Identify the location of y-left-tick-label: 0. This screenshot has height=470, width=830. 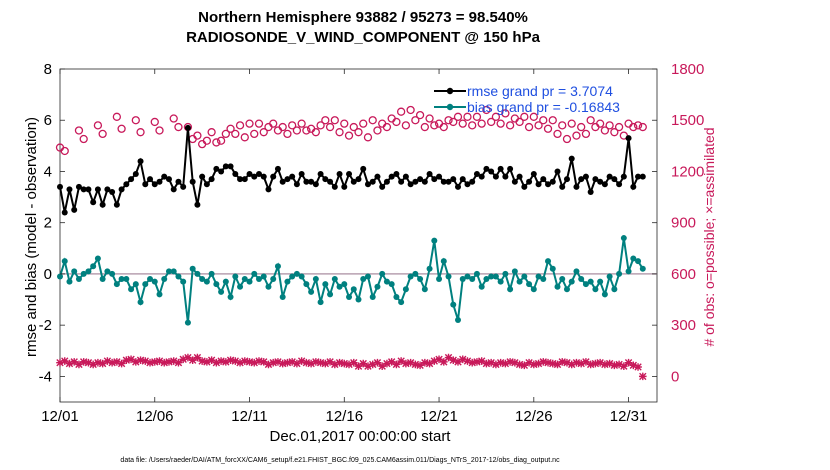
(48, 274).